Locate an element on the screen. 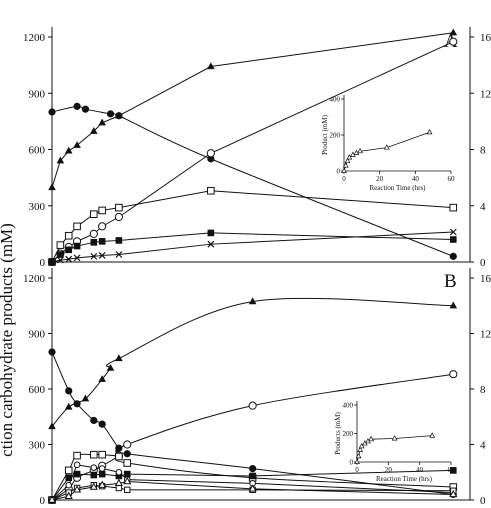 The image size is (491, 508). left-tick-label: 900 is located at coordinates (37, 94).